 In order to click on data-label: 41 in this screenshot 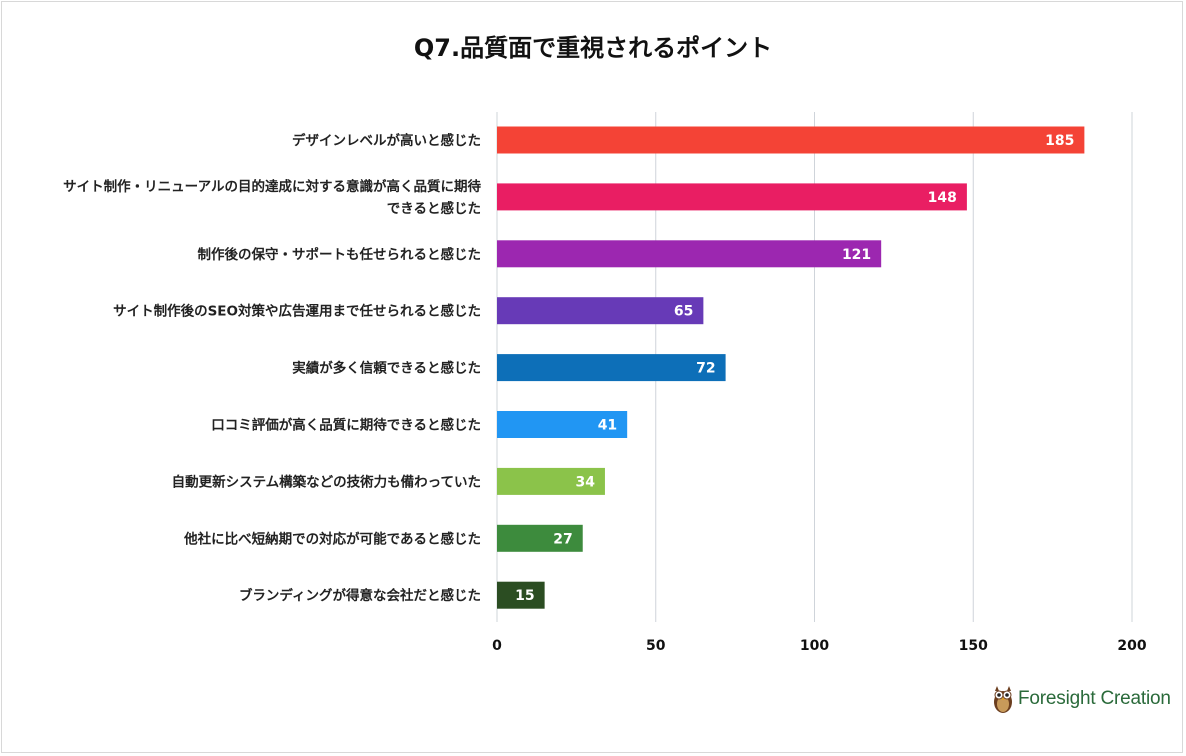, I will do `click(607, 426)`.